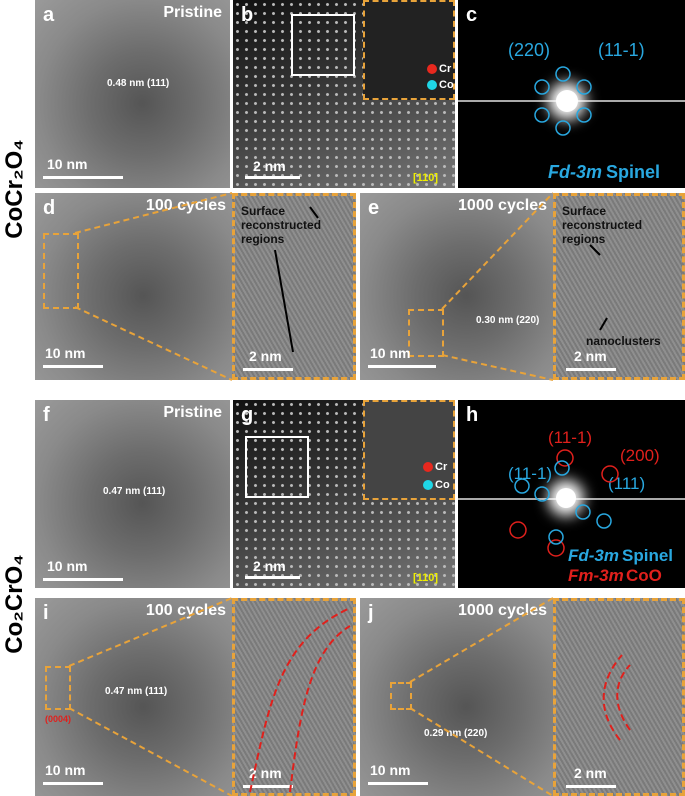 The image size is (685, 796). Describe the element at coordinates (445, 69) in the screenshot. I see `legend-label: Cr` at that location.